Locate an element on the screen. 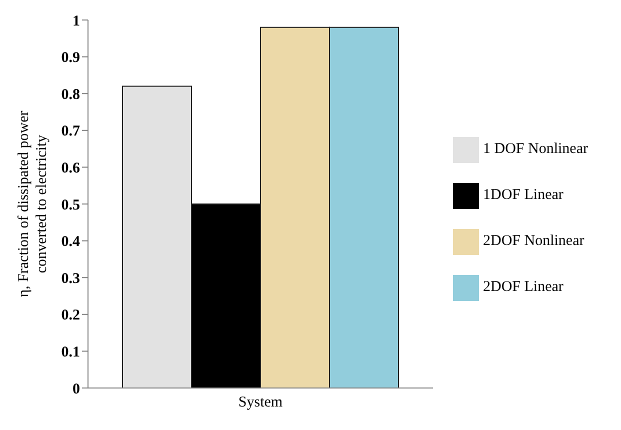  y-tick-label: 0.1 is located at coordinates (70, 352).